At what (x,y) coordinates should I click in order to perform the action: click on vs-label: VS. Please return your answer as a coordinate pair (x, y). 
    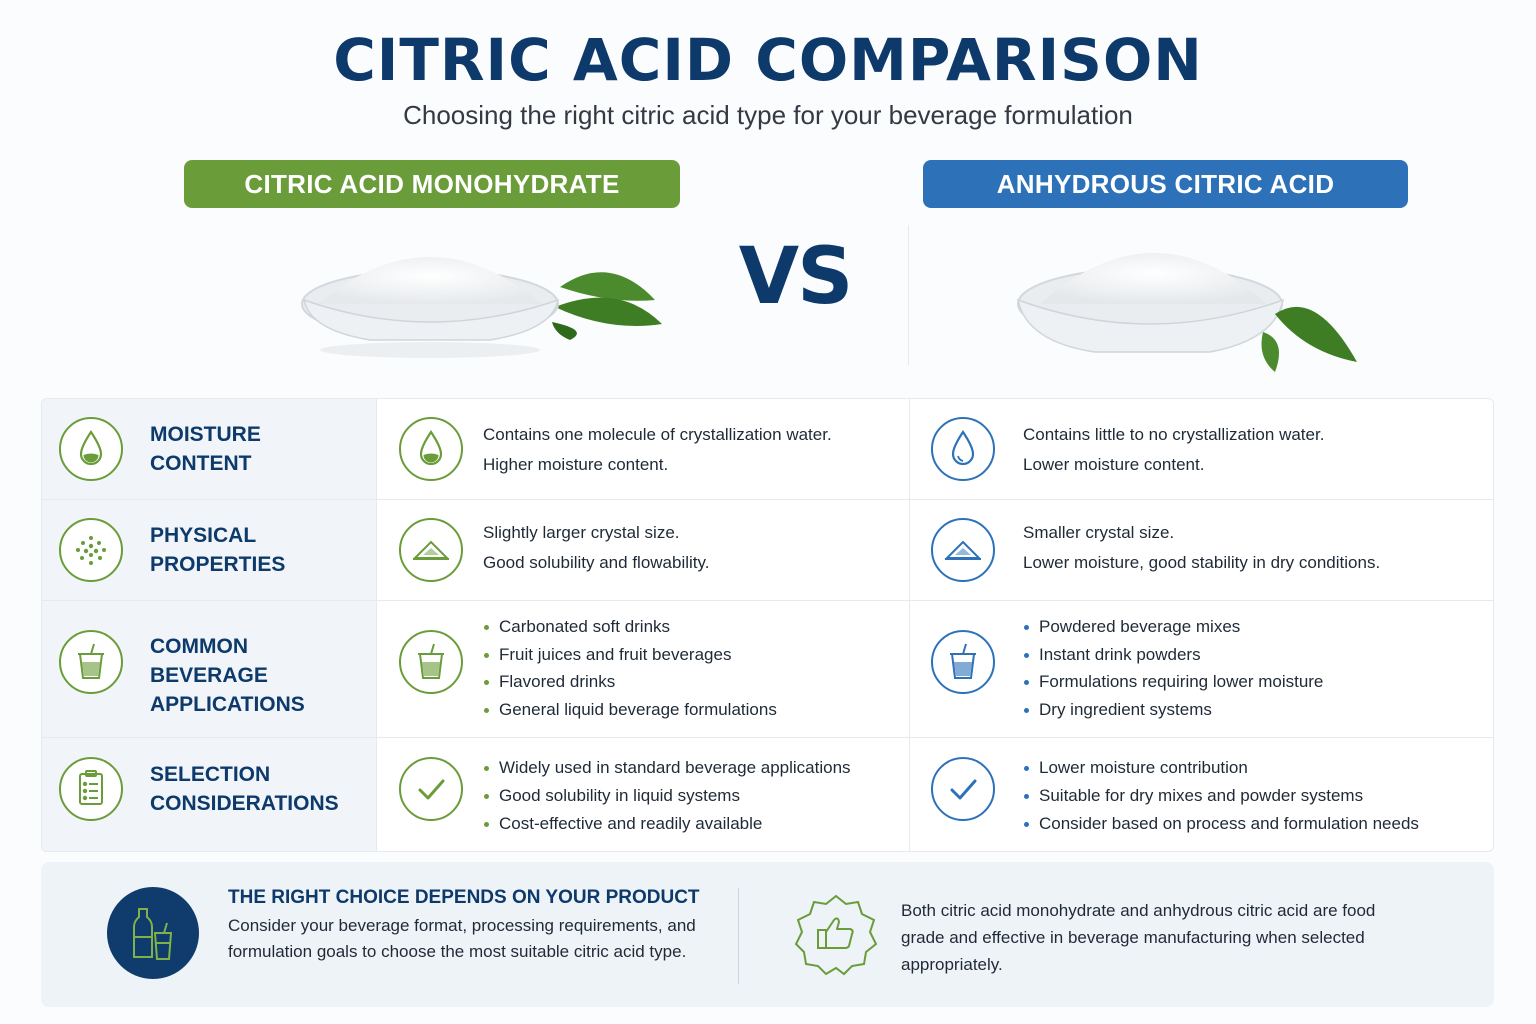
    Looking at the image, I should click on (795, 277).